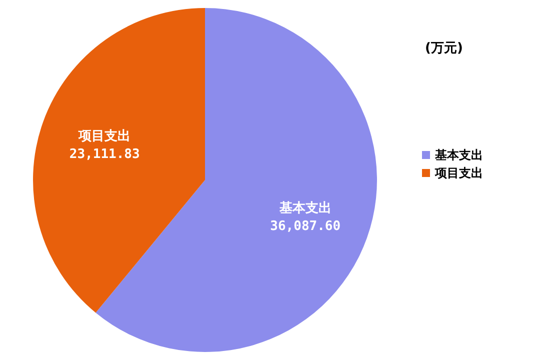  Describe the element at coordinates (458, 155) in the screenshot. I see `legend-label: 基本支出` at that location.